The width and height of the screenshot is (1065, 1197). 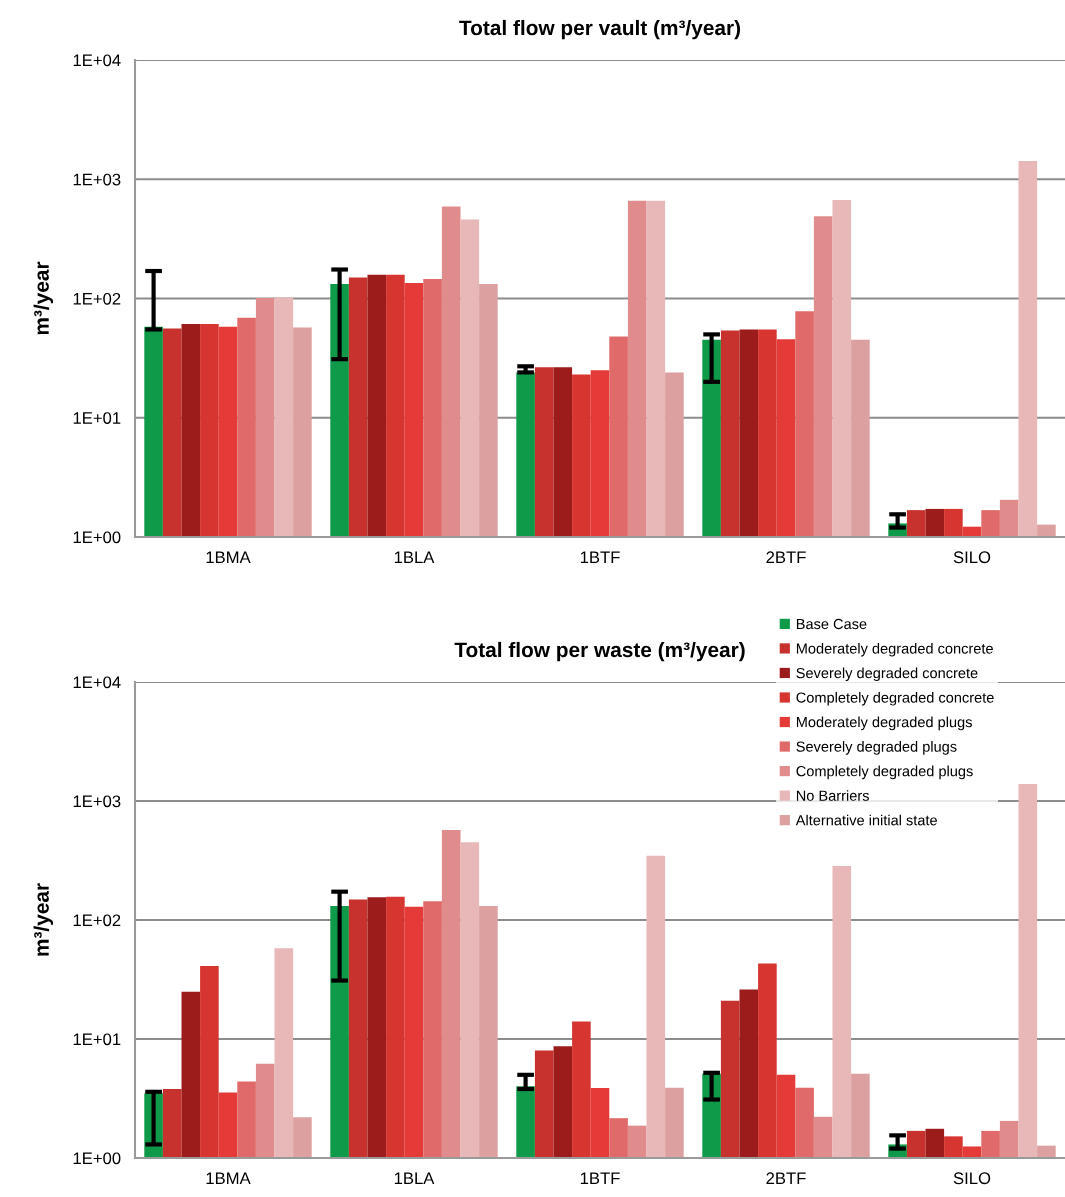 What do you see at coordinates (831, 624) in the screenshot?
I see `legend-label: Base Case` at bounding box center [831, 624].